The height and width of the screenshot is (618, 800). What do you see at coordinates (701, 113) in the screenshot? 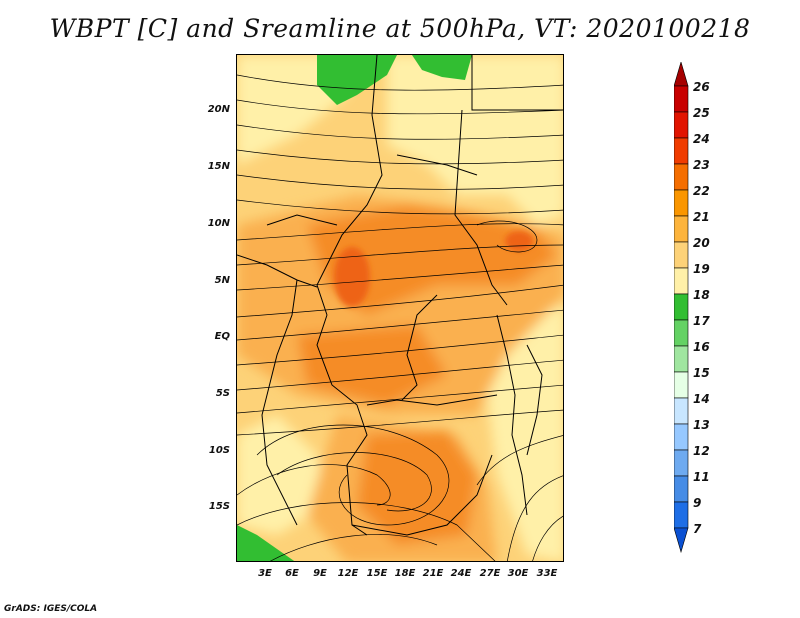
I see `colorbar-label-25: 25` at bounding box center [701, 113].